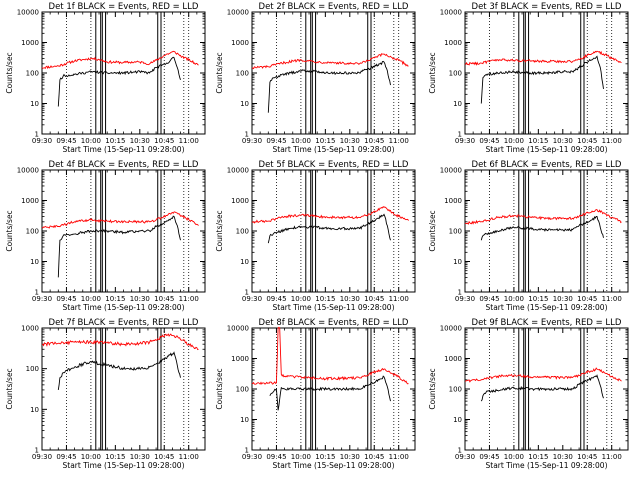 The image size is (640, 480). What do you see at coordinates (547, 7) in the screenshot?
I see `panel-title: Det 3f BLACK = Events, RED = LLD` at bounding box center [547, 7].